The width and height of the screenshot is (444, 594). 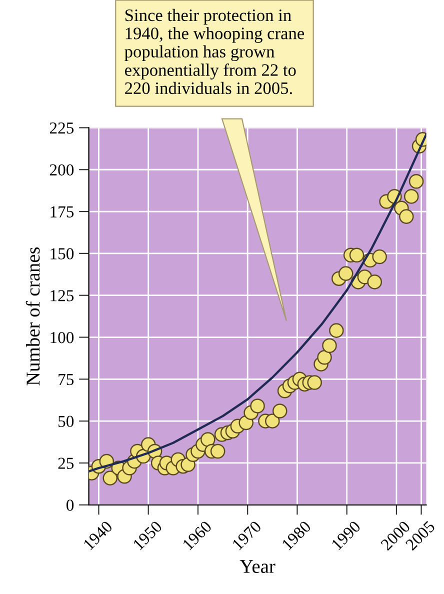 I want to click on x-axis-title: Year, so click(x=258, y=566).